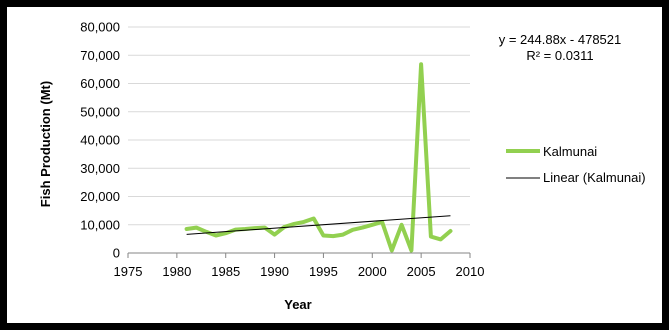 The width and height of the screenshot is (669, 330). I want to click on x-tick-1975: 1975, so click(128, 271).